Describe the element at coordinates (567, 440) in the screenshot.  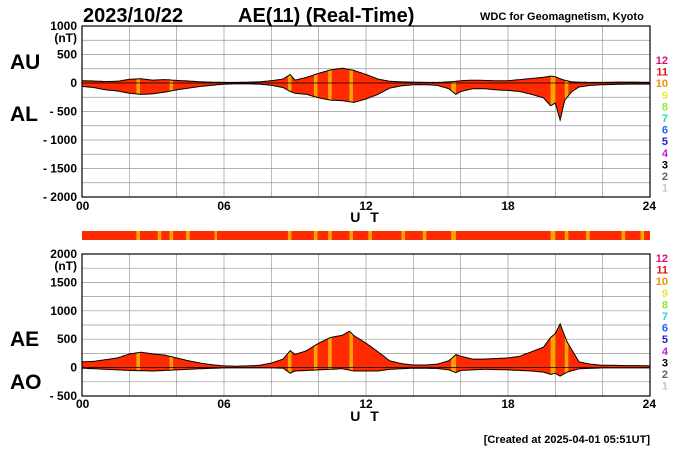
I see `created-label: [Created at 2025-04-01 05:51UT]` at that location.